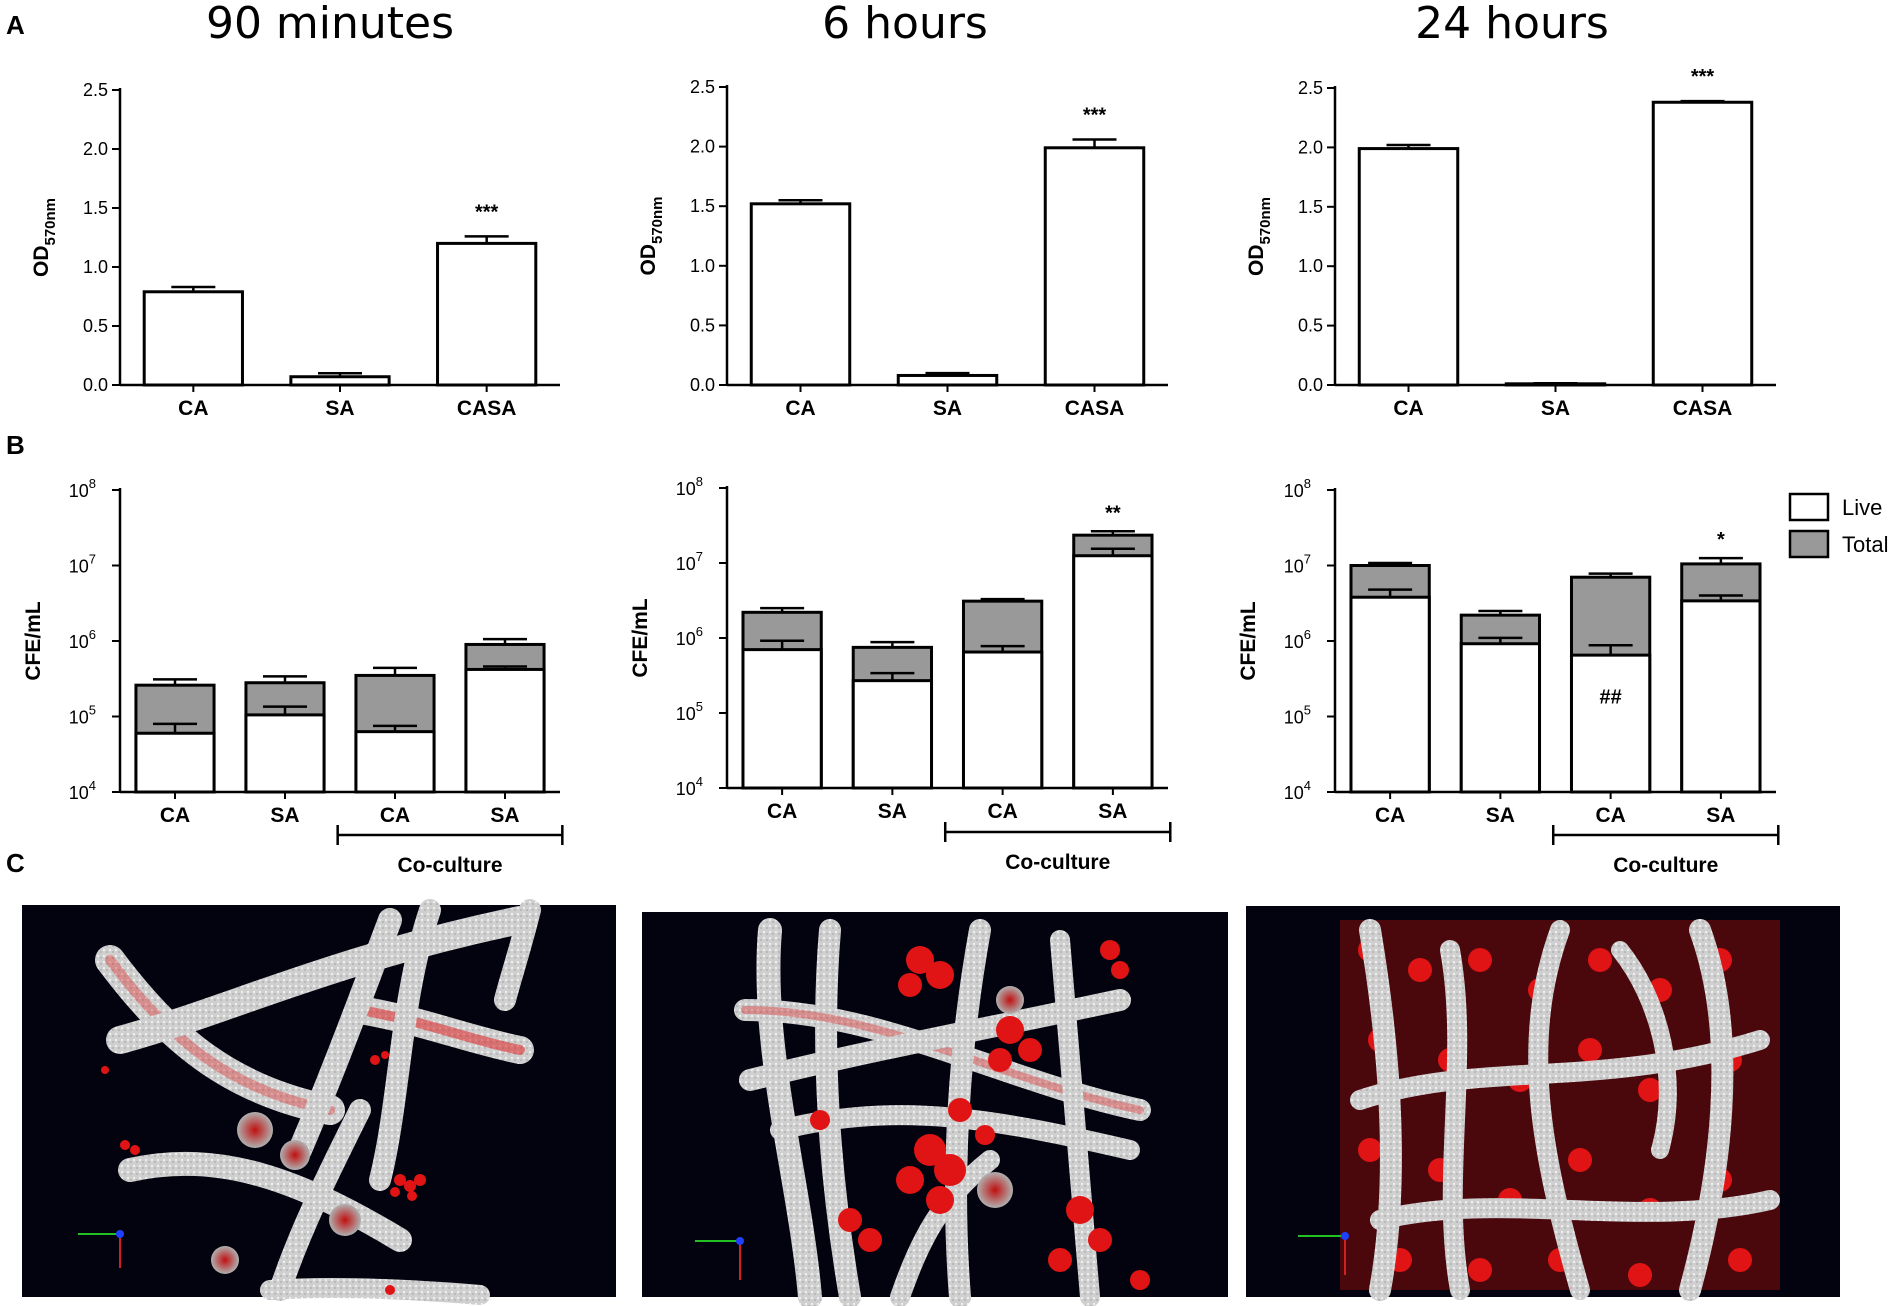 Image resolution: width=1900 pixels, height=1306 pixels. Describe the element at coordinates (905, 24) in the screenshot. I see `chart-title: 6 hours` at that location.